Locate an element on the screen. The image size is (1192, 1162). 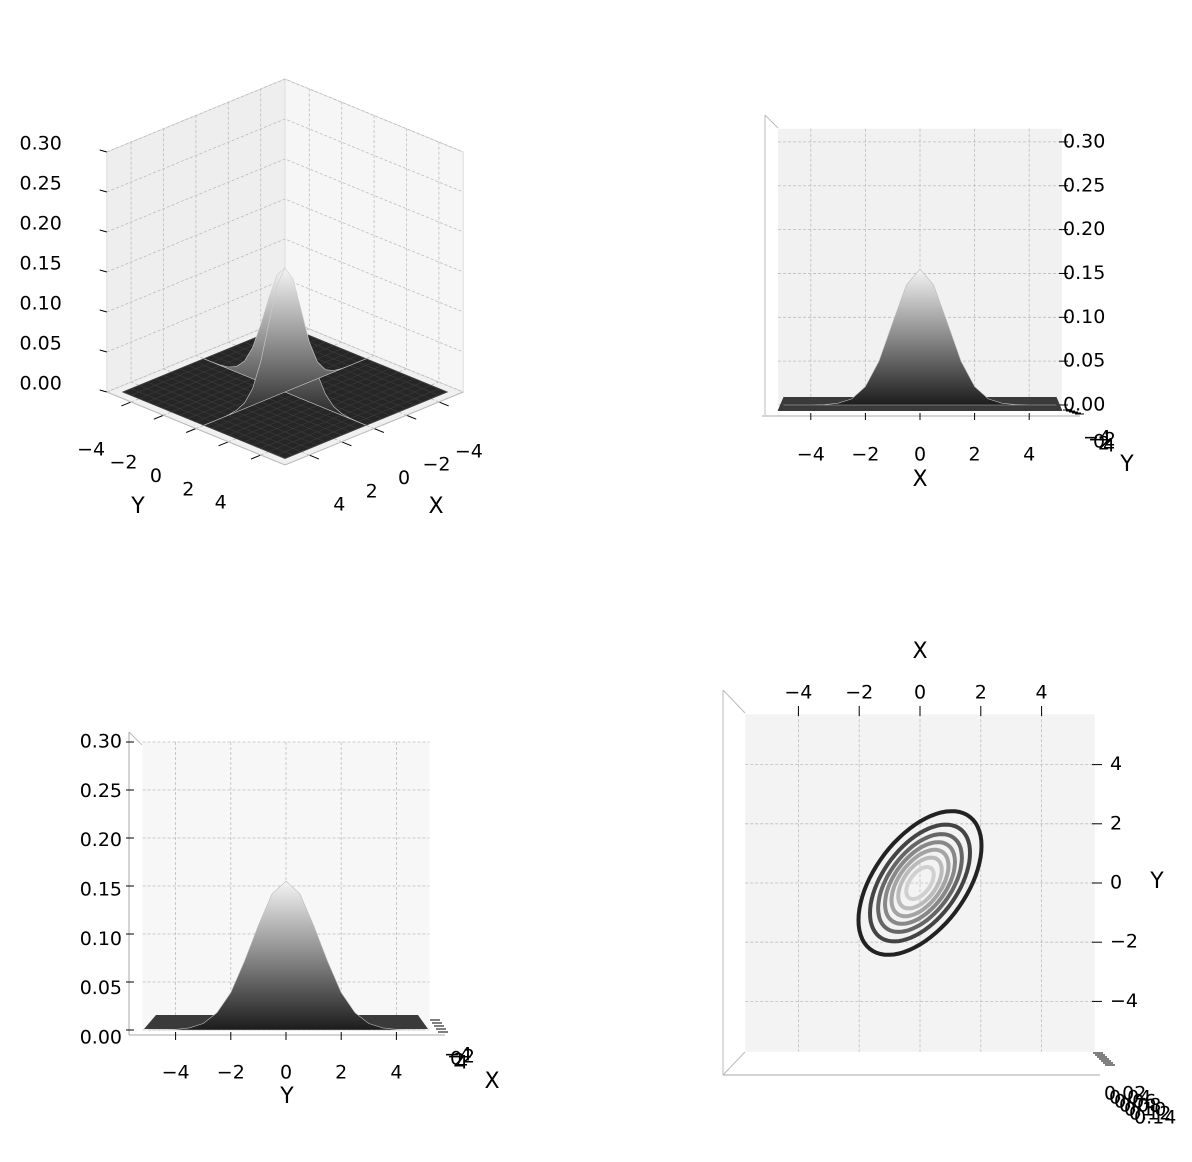
z-tick-label: 0.08 is located at coordinates (1140, 1106).